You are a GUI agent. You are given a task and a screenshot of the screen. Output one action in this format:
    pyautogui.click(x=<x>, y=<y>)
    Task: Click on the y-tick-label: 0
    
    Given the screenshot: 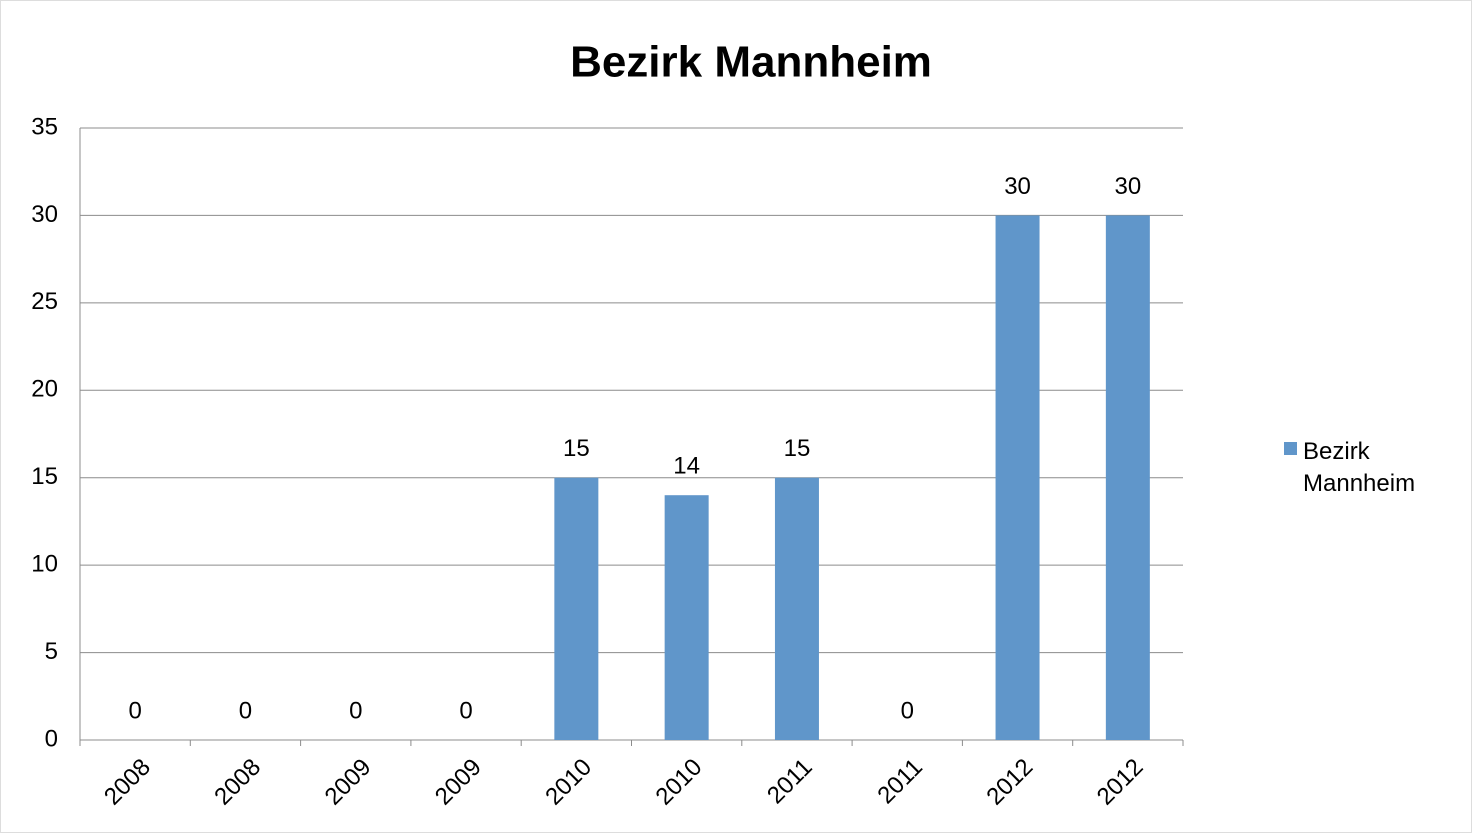 What is the action you would take?
    pyautogui.click(x=51, y=738)
    